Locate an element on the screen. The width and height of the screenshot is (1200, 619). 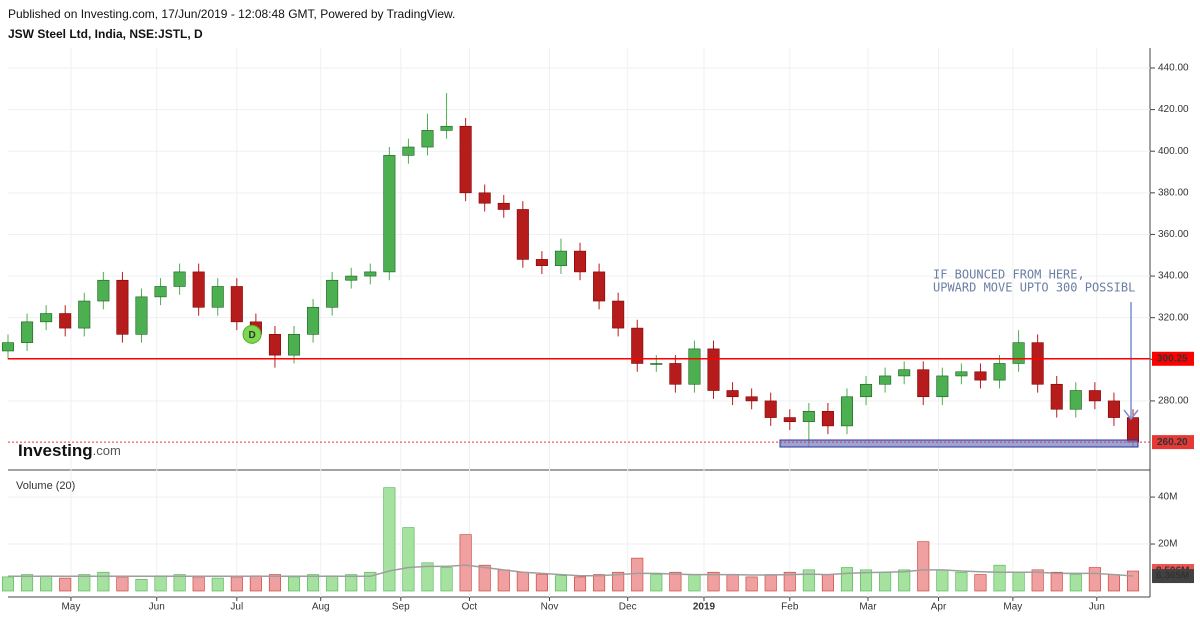
volume-title: Volume (20) is located at coordinates (45, 486).